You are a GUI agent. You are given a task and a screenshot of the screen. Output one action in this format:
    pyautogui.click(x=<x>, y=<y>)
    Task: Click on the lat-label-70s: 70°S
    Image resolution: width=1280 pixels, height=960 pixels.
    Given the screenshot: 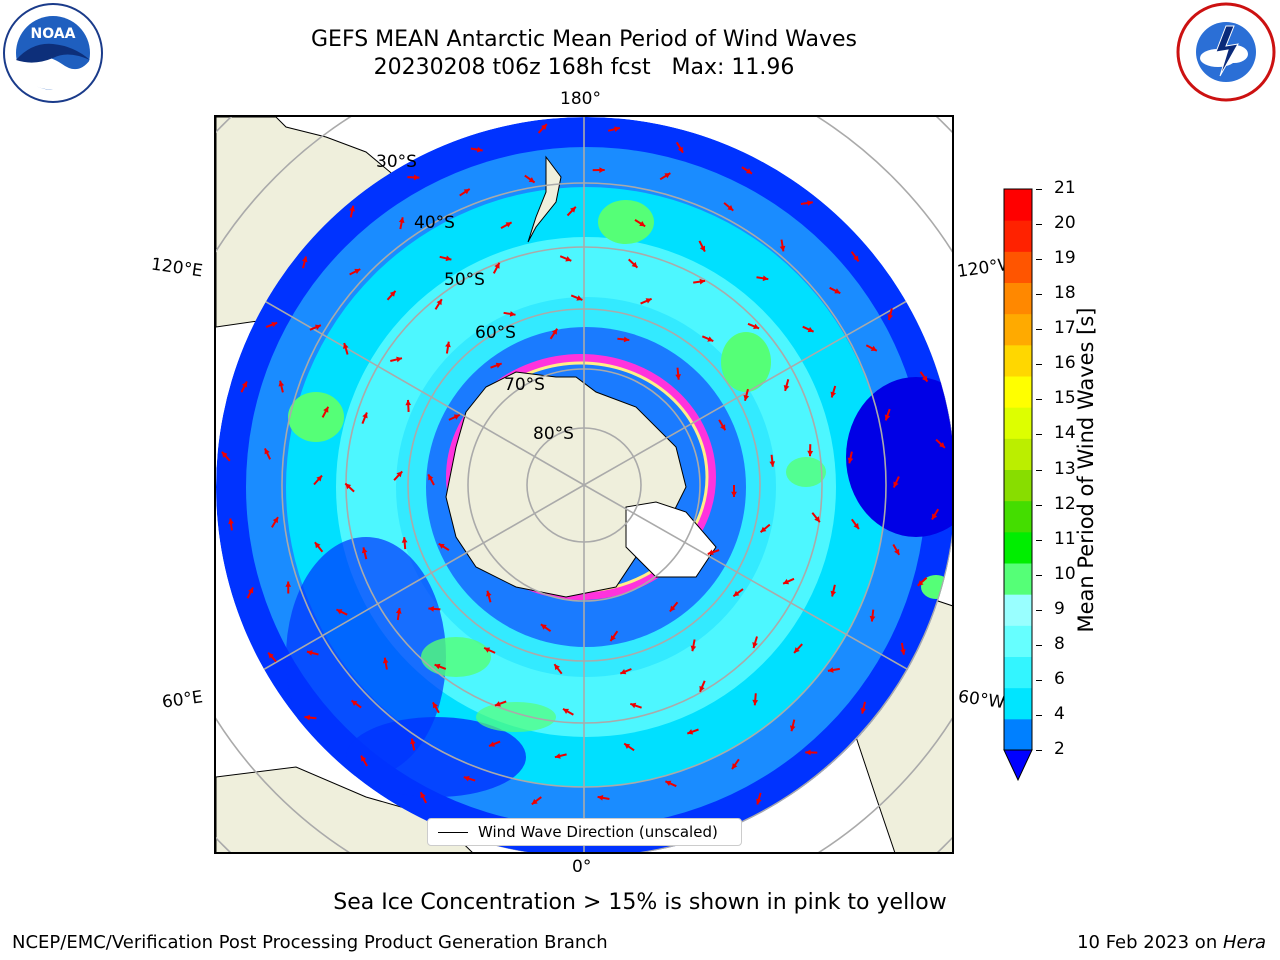 What is the action you would take?
    pyautogui.click(x=524, y=385)
    